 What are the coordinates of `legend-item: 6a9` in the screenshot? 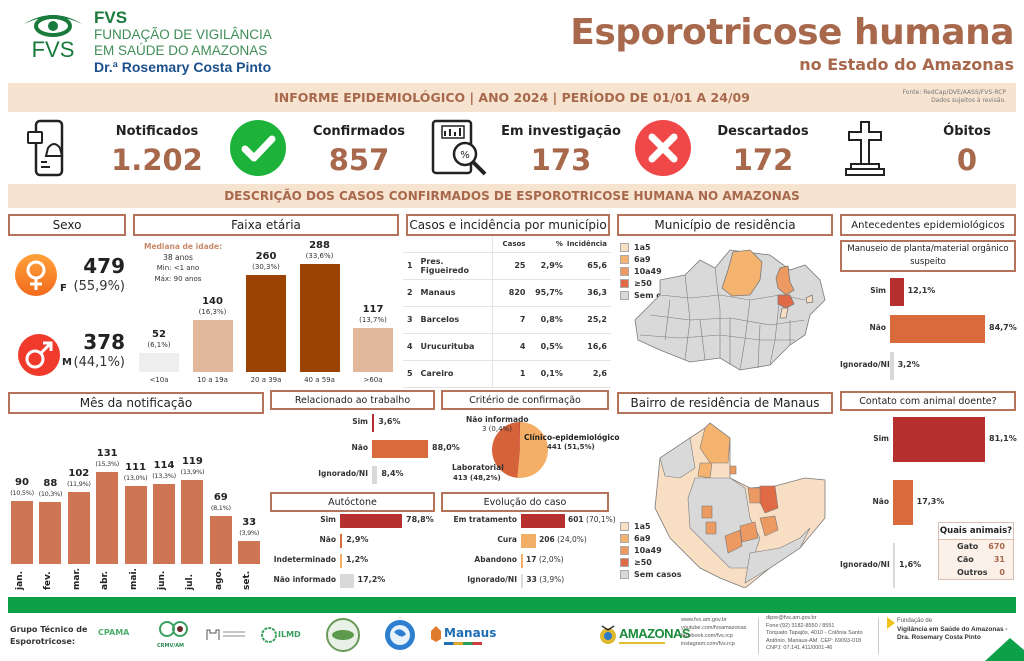 It's located at (650, 259).